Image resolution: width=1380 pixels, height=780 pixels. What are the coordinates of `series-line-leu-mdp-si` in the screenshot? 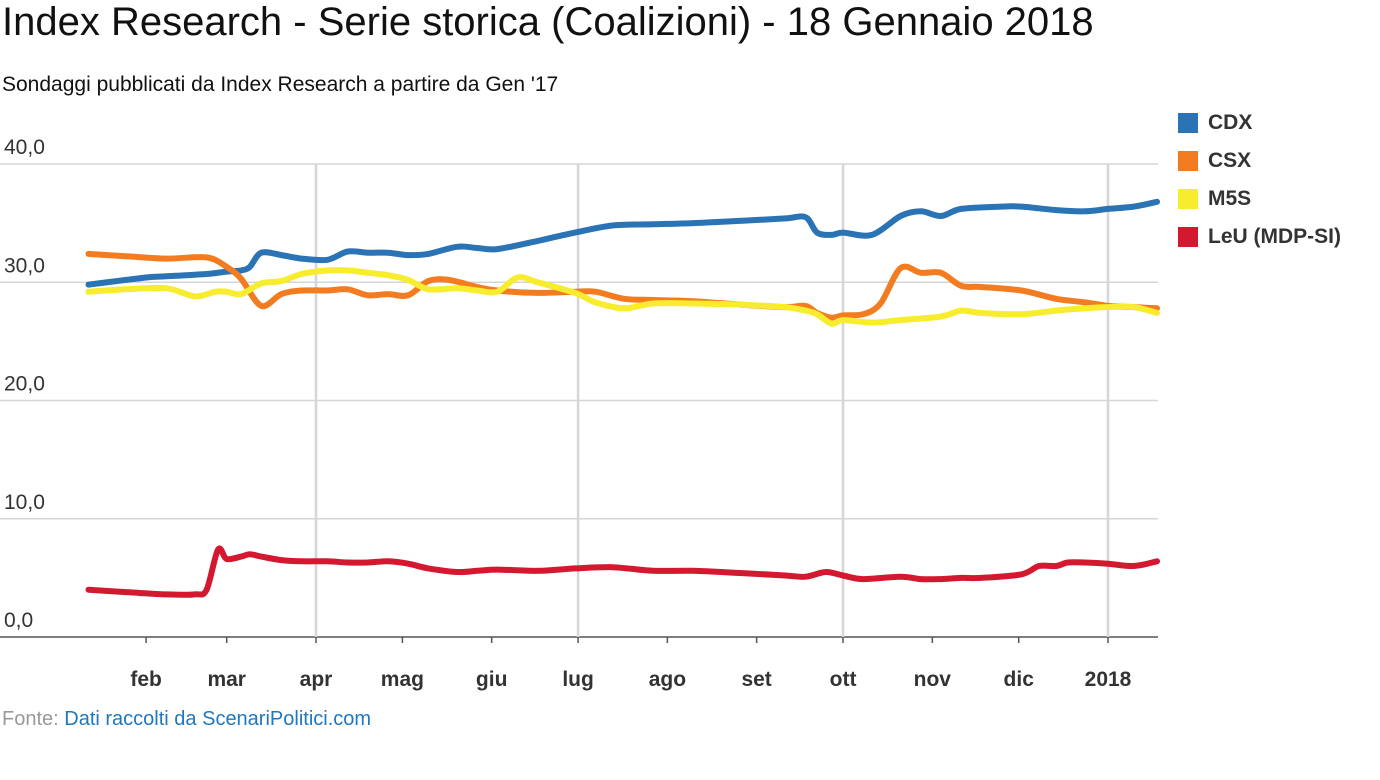 It's located at (622, 571).